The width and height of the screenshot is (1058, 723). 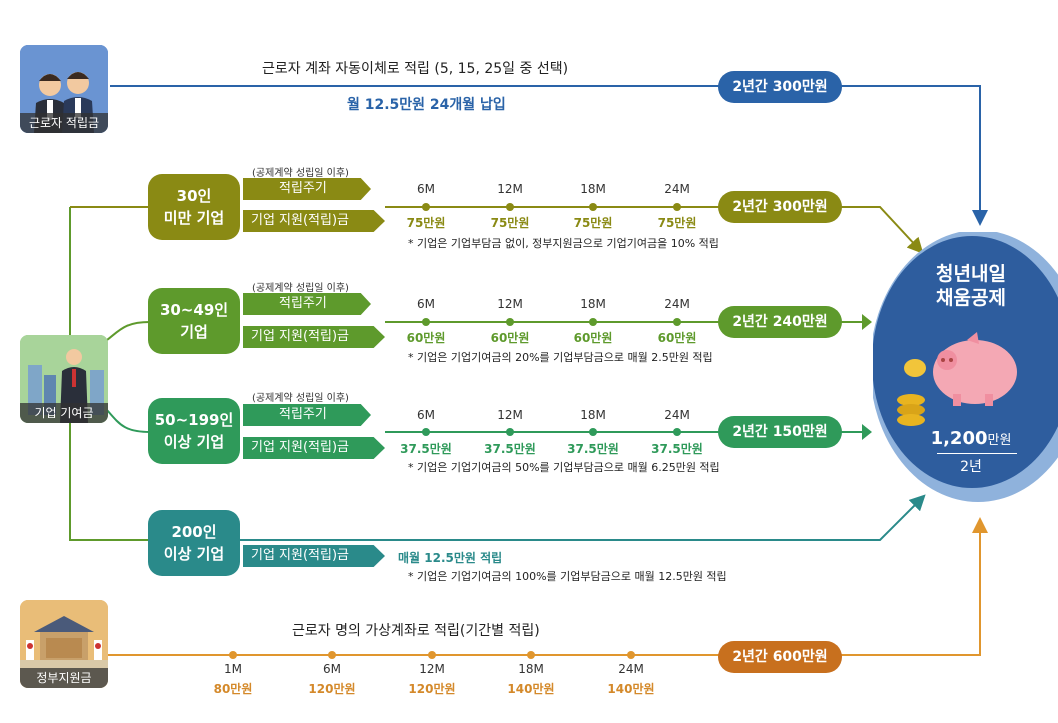 What do you see at coordinates (450, 558) in the screenshot?
I see `tier4-monthly: 매월 12.5만원 적립` at bounding box center [450, 558].